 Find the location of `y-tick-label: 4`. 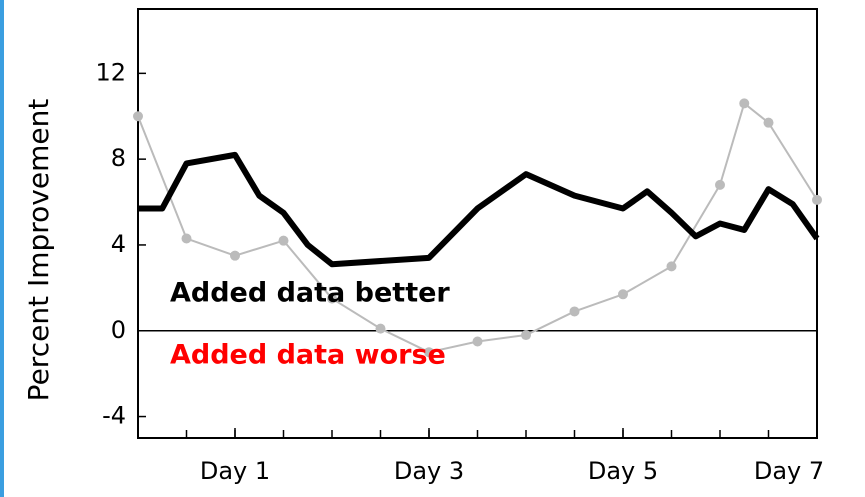

y-tick-label: 4 is located at coordinates (118, 244).